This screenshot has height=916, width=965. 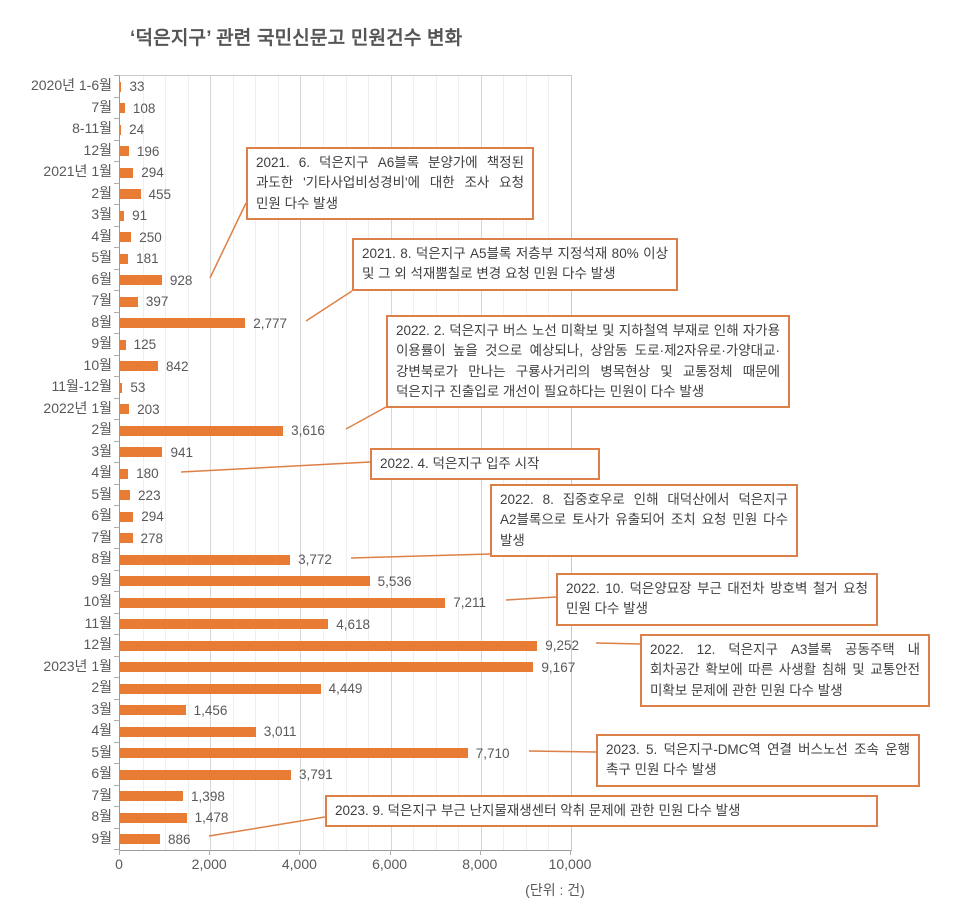 I want to click on bar-value-label: 196, so click(x=148, y=151).